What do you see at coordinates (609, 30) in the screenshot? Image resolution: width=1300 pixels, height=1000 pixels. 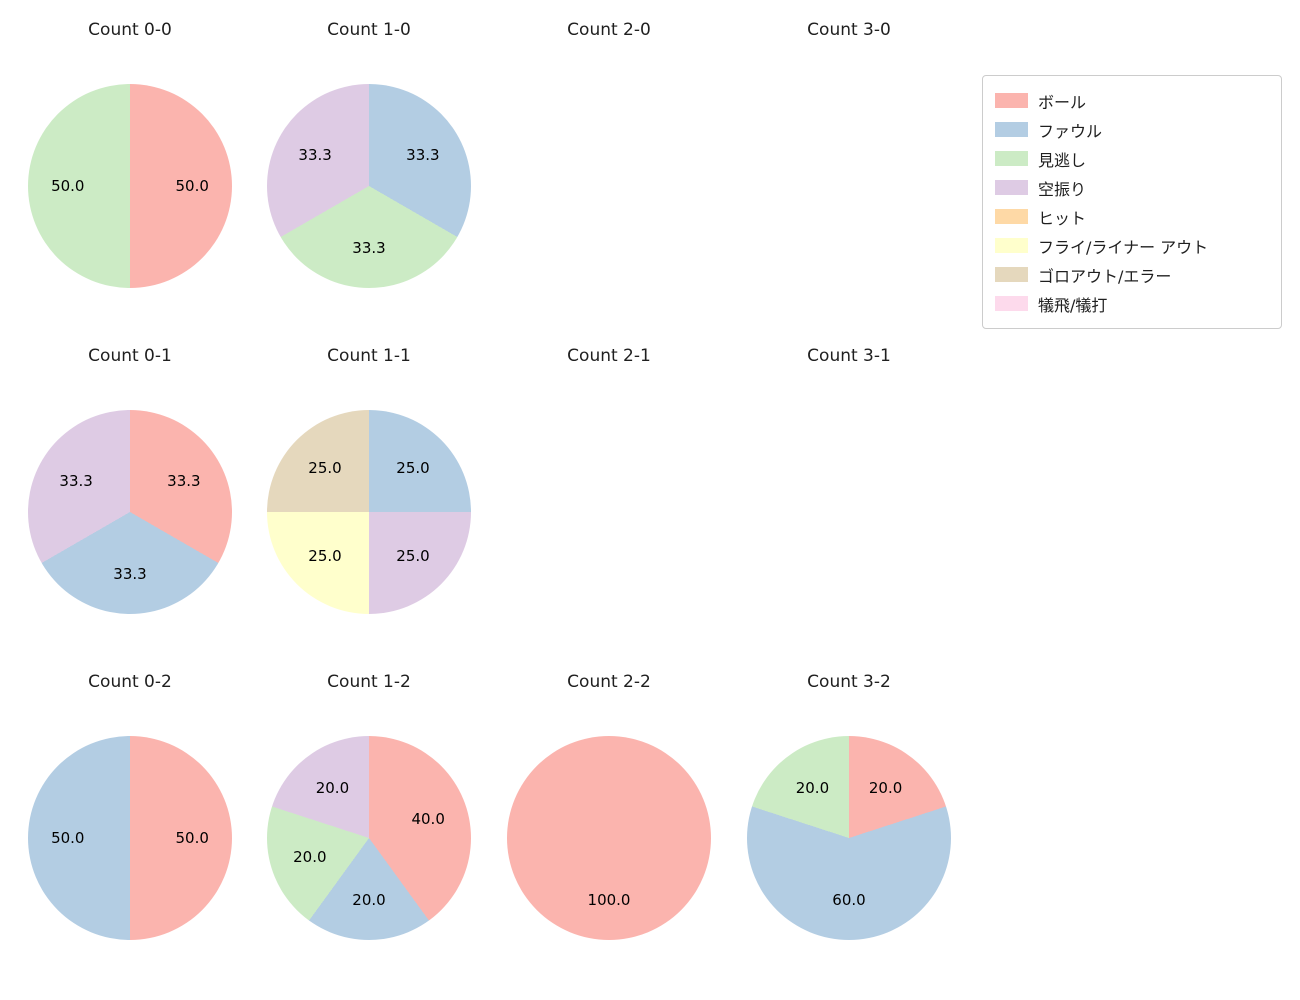 I see `chart-title: Count 2-0` at bounding box center [609, 30].